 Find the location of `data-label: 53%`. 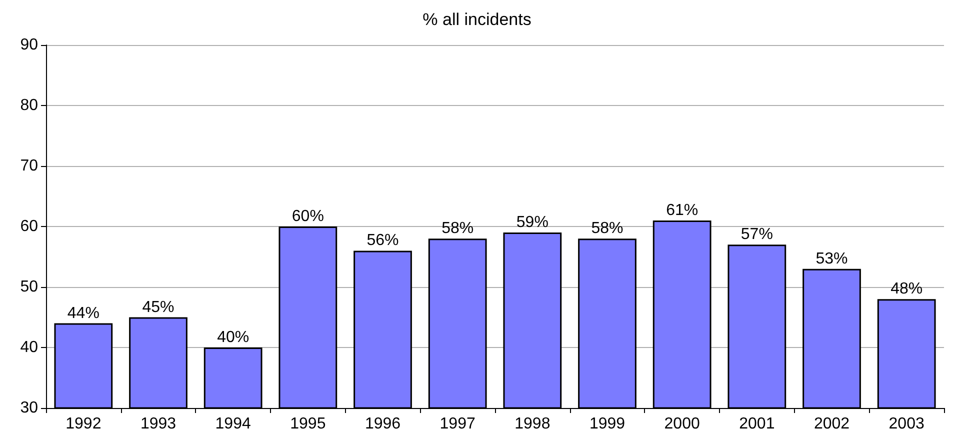

data-label: 53% is located at coordinates (832, 259).